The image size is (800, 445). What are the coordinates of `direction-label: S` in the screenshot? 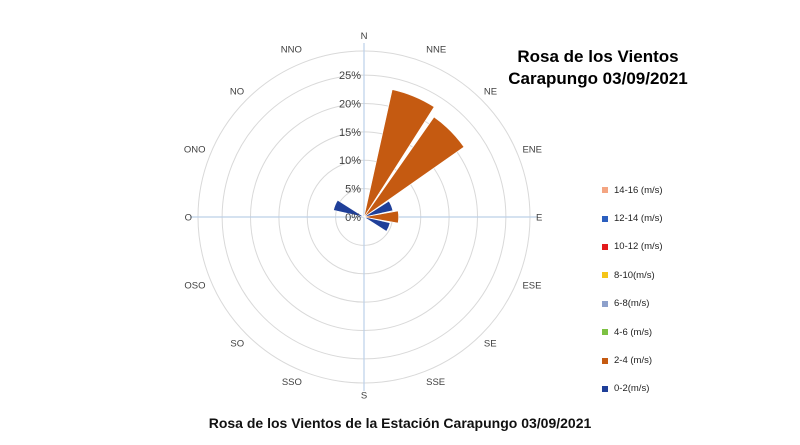 It's located at (364, 396).